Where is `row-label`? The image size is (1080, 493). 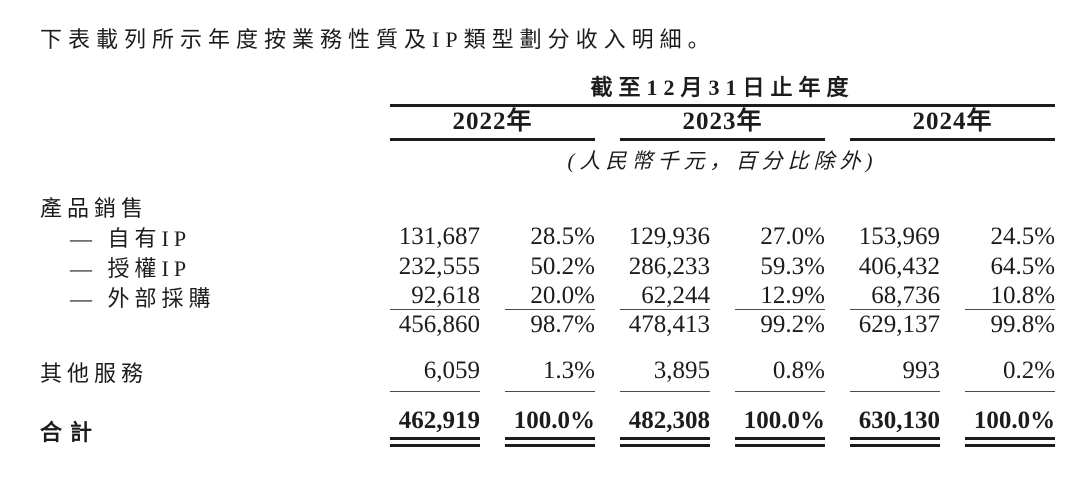 row-label is located at coordinates (202, 326).